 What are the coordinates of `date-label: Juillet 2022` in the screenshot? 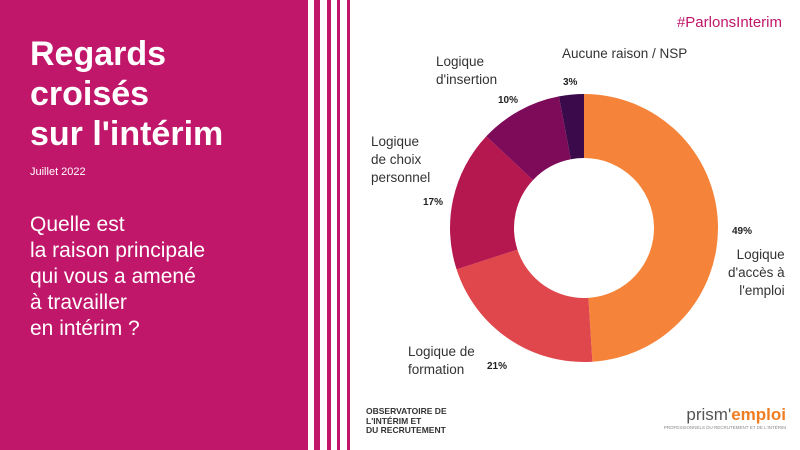 It's located at (58, 172).